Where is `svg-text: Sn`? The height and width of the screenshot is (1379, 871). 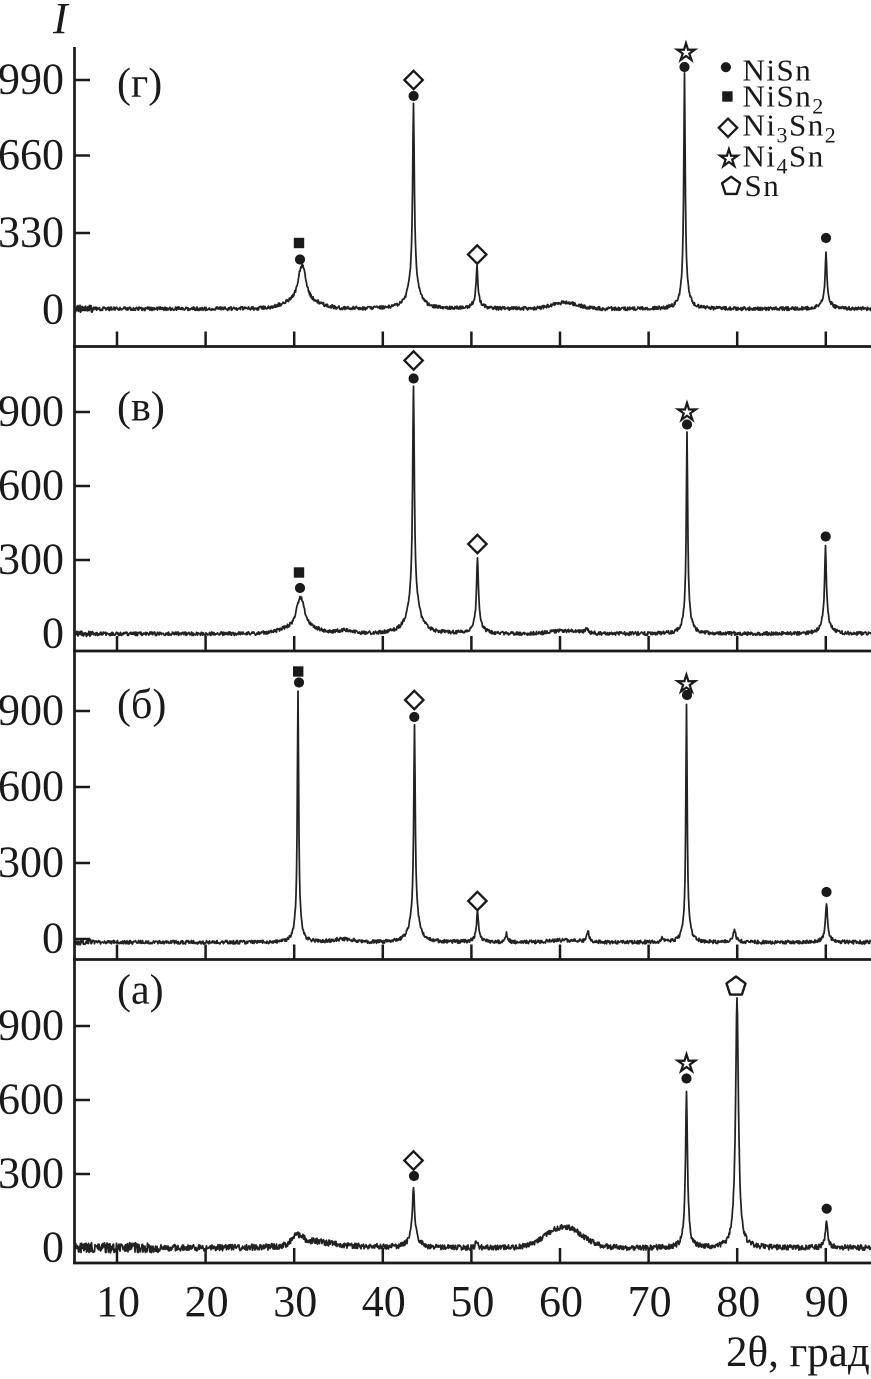 svg-text: Sn is located at coordinates (763, 185).